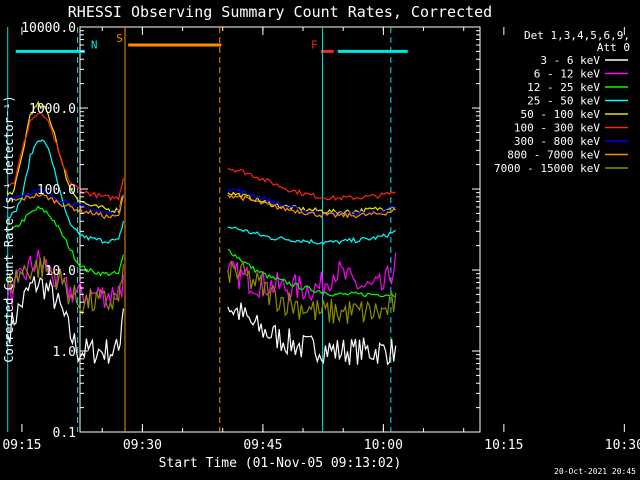 This screenshot has width=640, height=480. Describe the element at coordinates (567, 74) in the screenshot. I see `legend-label: 6 - 12 keV` at that location.